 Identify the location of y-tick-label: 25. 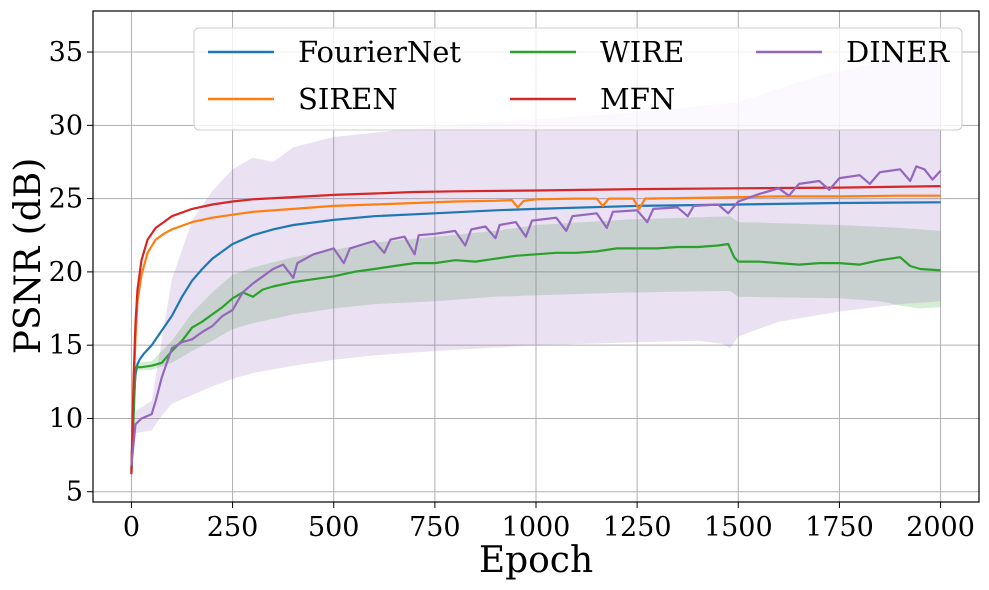
(66, 199).